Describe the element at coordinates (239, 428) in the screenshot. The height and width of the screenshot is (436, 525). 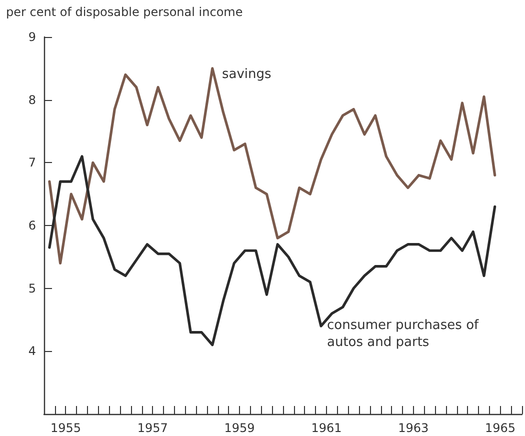
I see `x-tick-label: 1959` at that location.